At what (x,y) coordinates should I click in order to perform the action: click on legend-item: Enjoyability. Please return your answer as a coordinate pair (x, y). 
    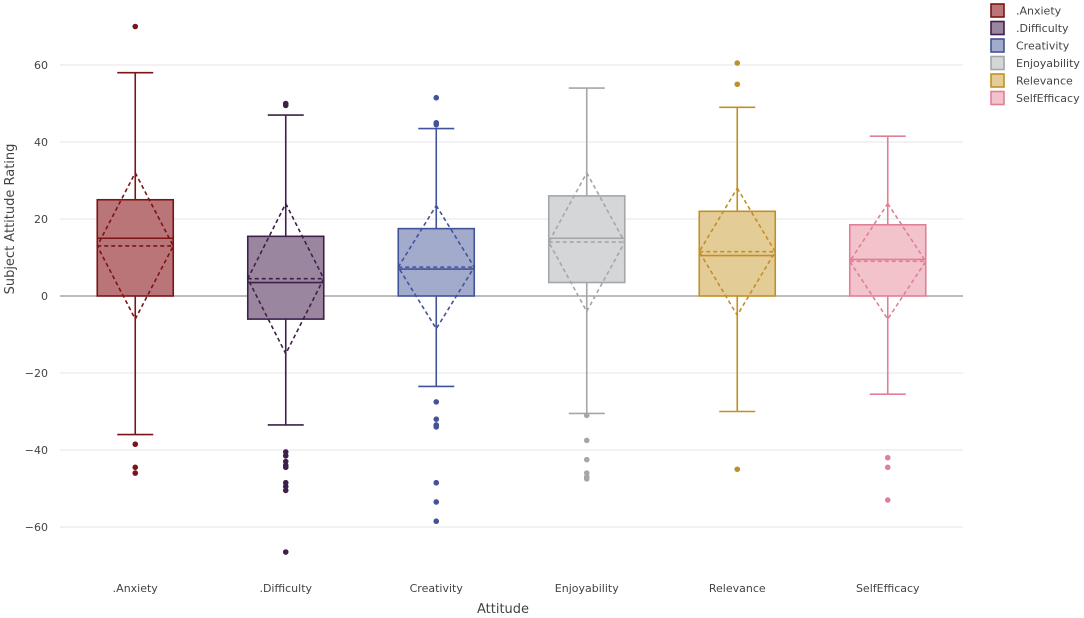
    Looking at the image, I should click on (1035, 63).